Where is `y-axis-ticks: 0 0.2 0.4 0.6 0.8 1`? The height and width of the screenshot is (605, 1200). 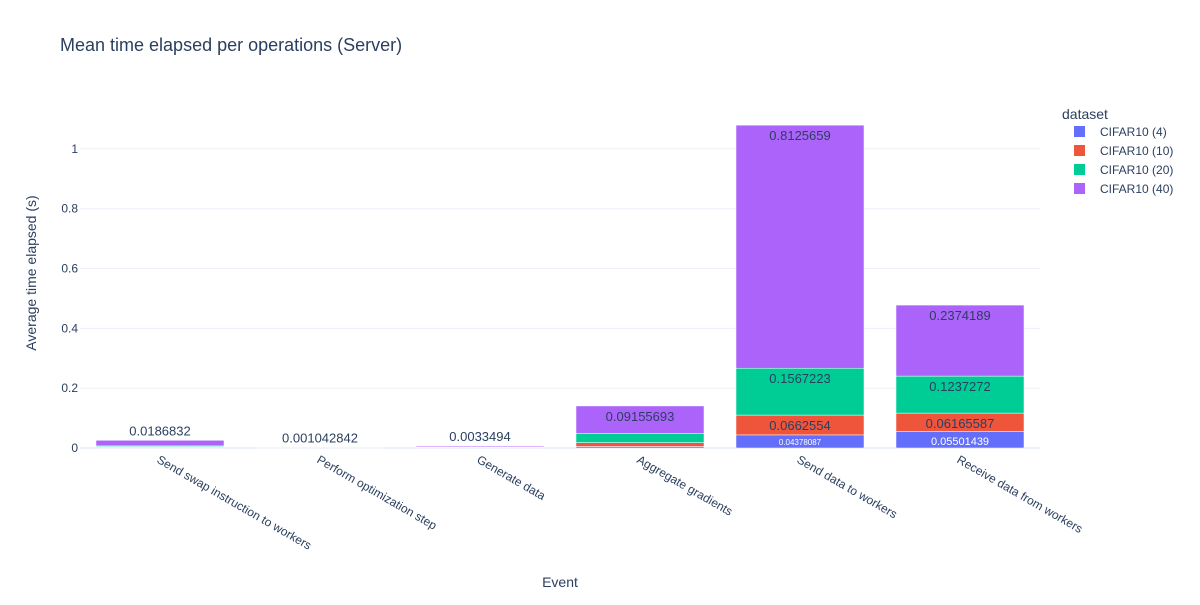
y-axis-ticks: 0 0.2 0.4 0.6 0.8 1 is located at coordinates (69, 298).